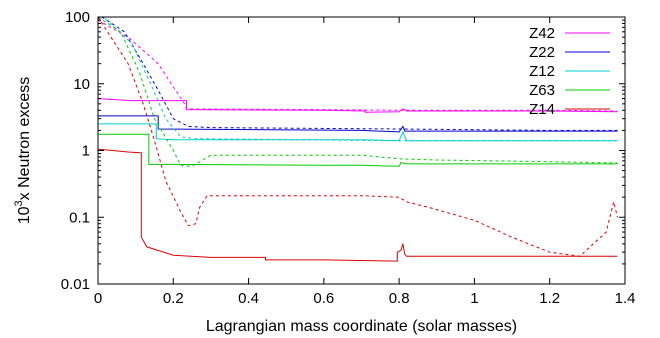 The width and height of the screenshot is (660, 338). I want to click on x-tick-label: 0.2, so click(173, 298).